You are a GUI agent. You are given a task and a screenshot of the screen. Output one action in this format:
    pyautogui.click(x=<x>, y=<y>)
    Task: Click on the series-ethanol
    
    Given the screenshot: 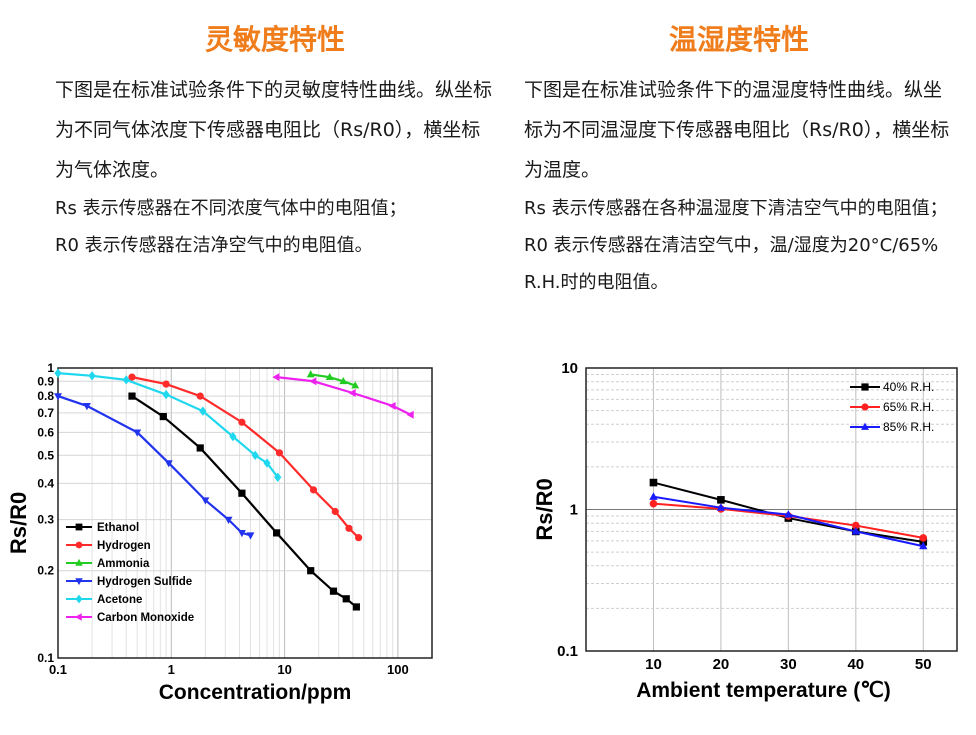 What is the action you would take?
    pyautogui.click(x=244, y=501)
    